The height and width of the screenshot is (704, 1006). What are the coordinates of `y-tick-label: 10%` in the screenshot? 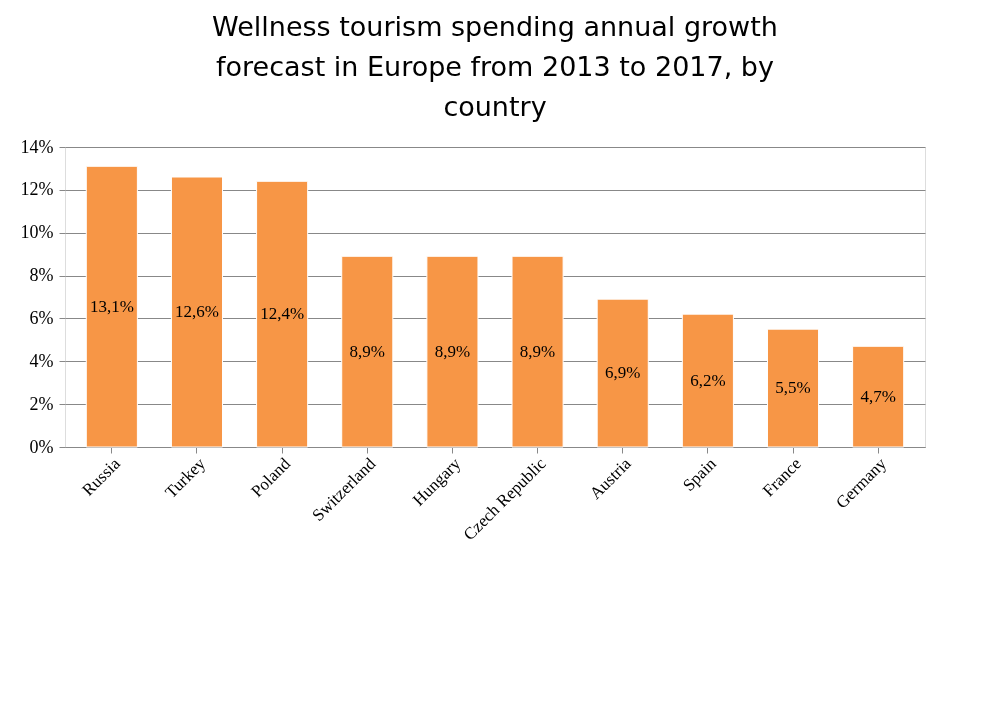 It's located at (37, 232).